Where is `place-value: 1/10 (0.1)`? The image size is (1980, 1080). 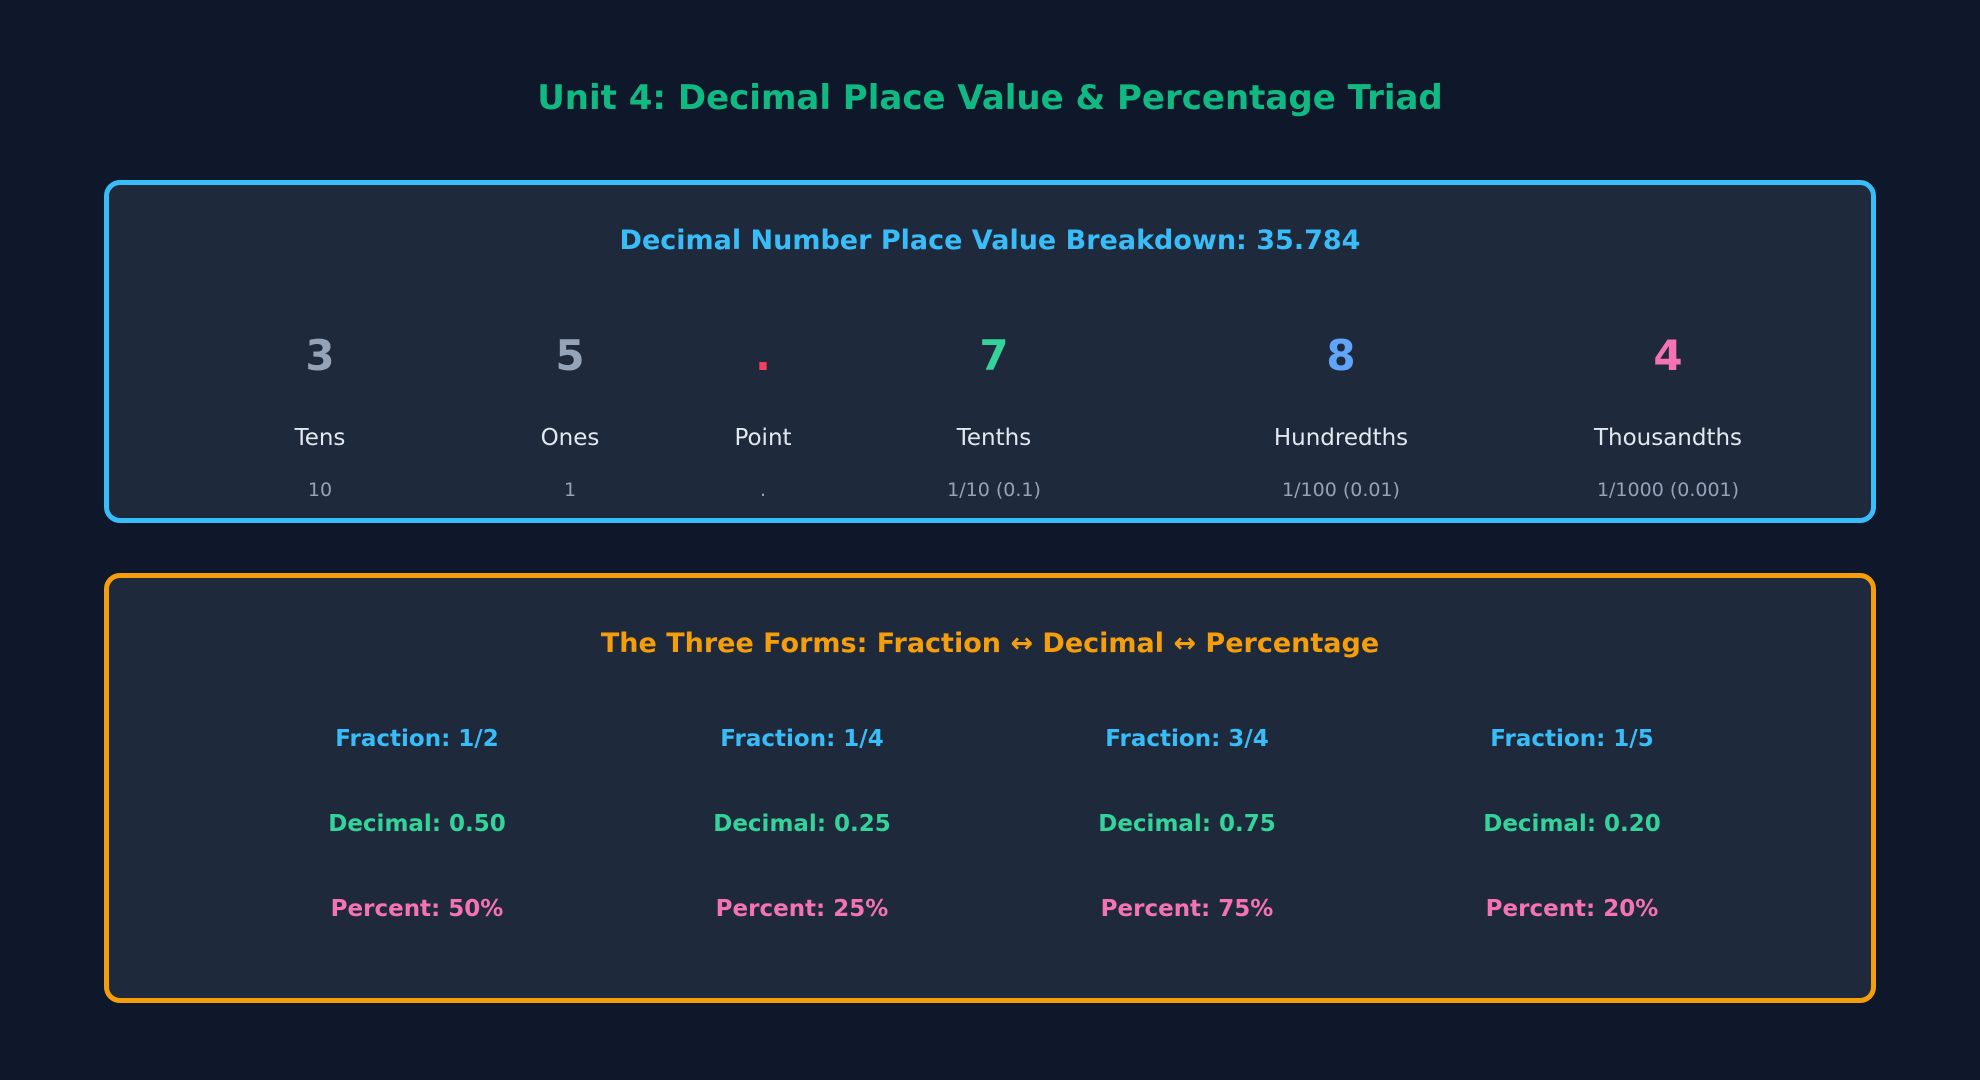 place-value: 1/10 (0.1) is located at coordinates (994, 490).